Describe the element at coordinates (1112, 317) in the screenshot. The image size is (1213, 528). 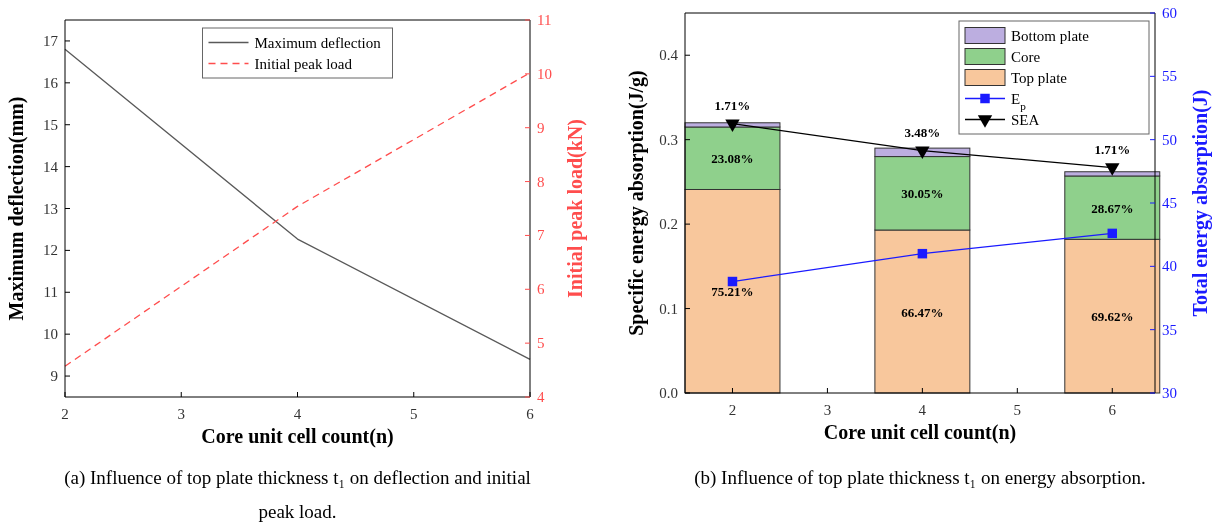
I see `annotation: 69.62%` at that location.